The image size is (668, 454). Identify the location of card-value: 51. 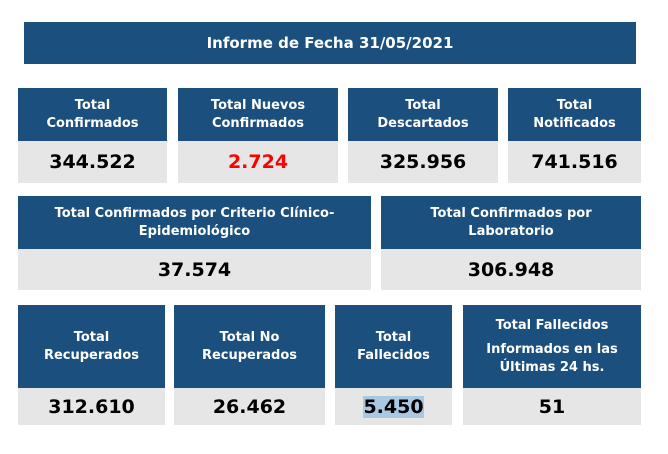
(552, 406).